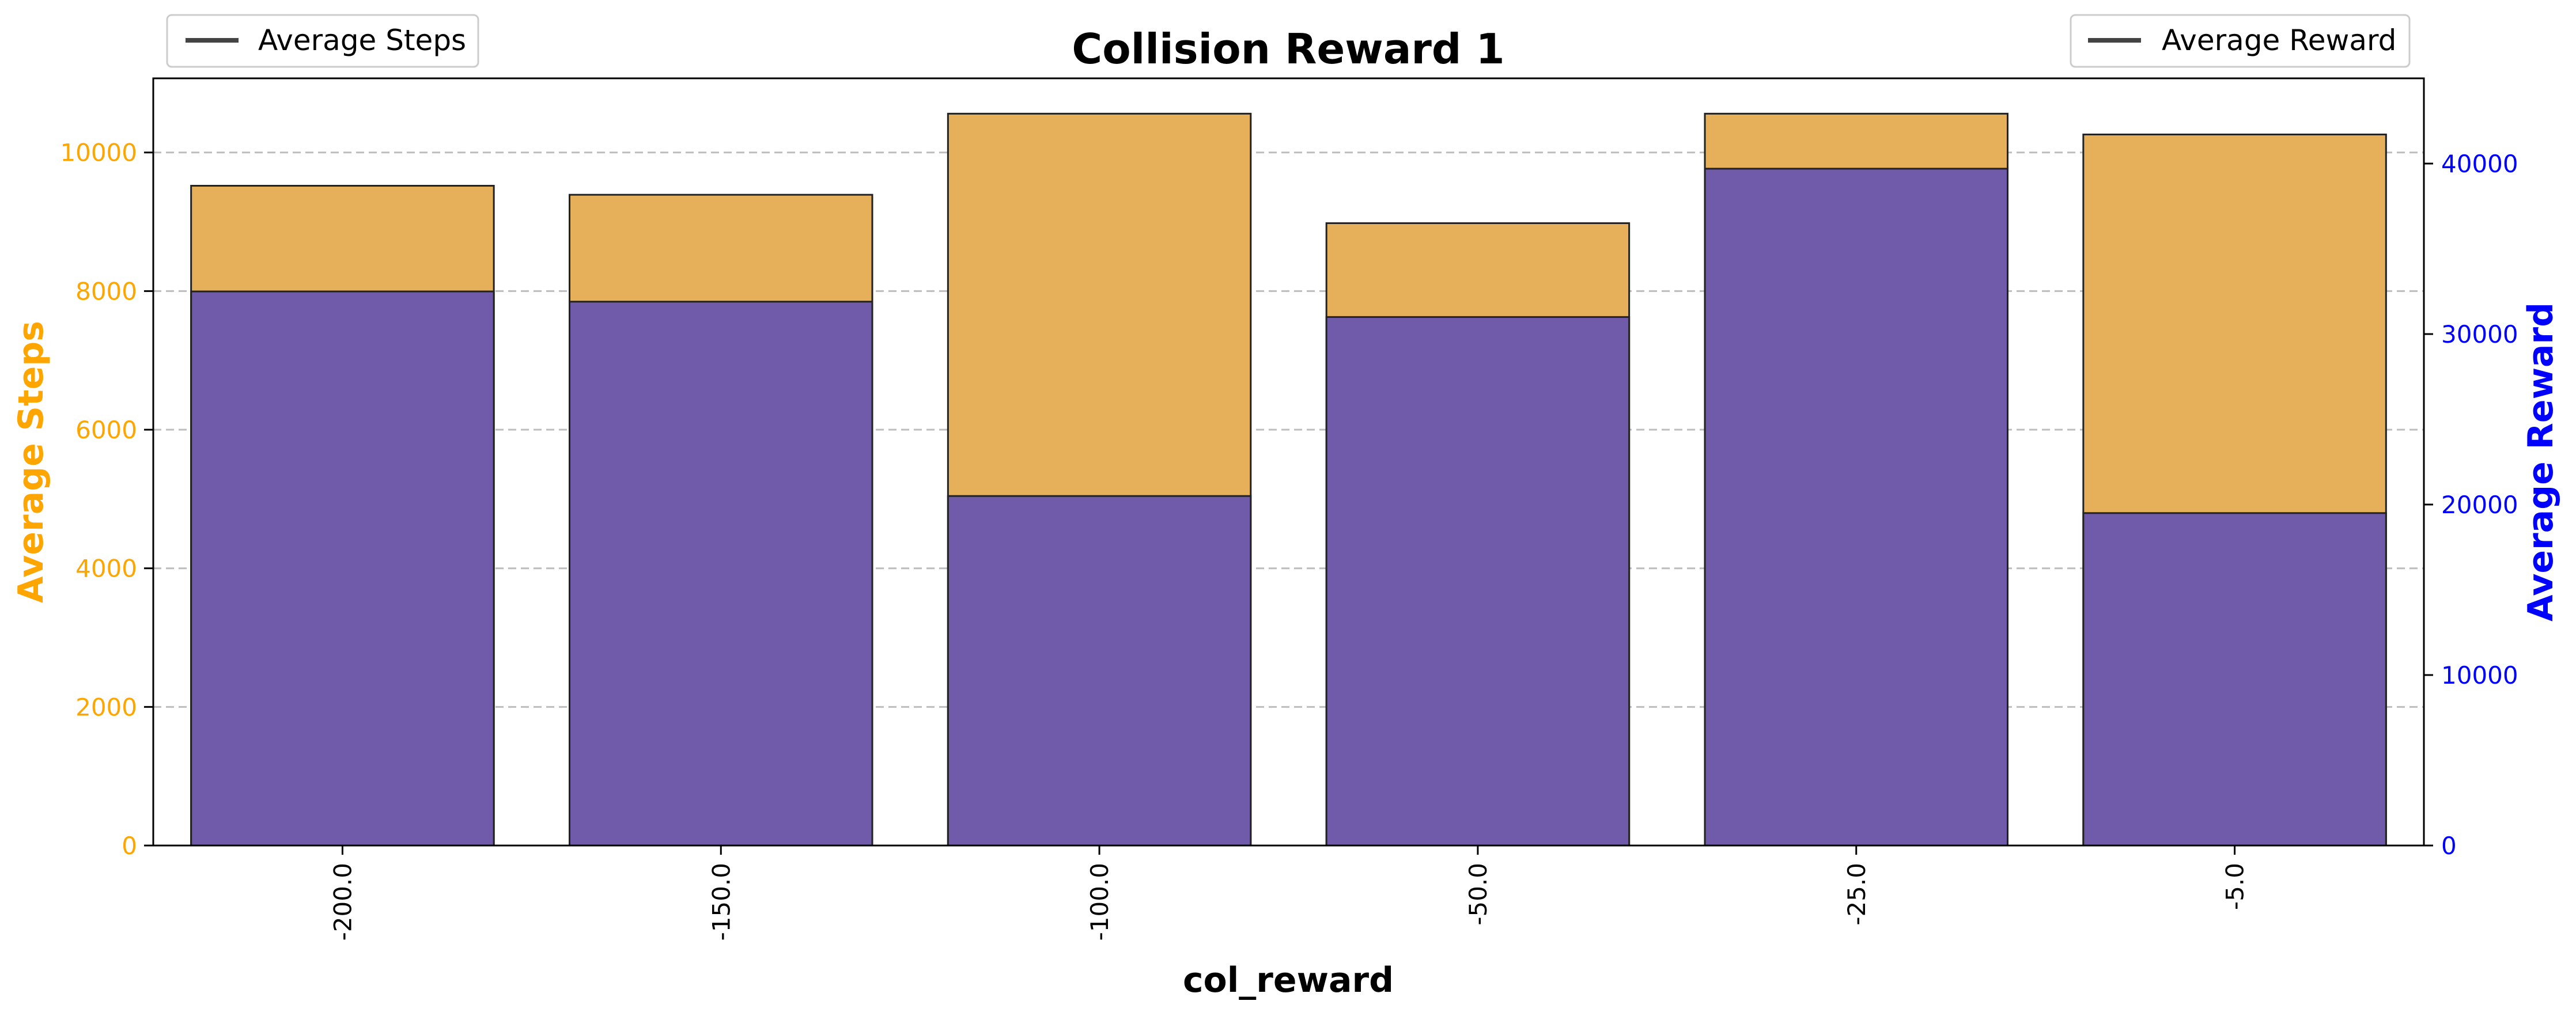  Describe the element at coordinates (106, 291) in the screenshot. I see `left-tick-label-4: 8000` at that location.